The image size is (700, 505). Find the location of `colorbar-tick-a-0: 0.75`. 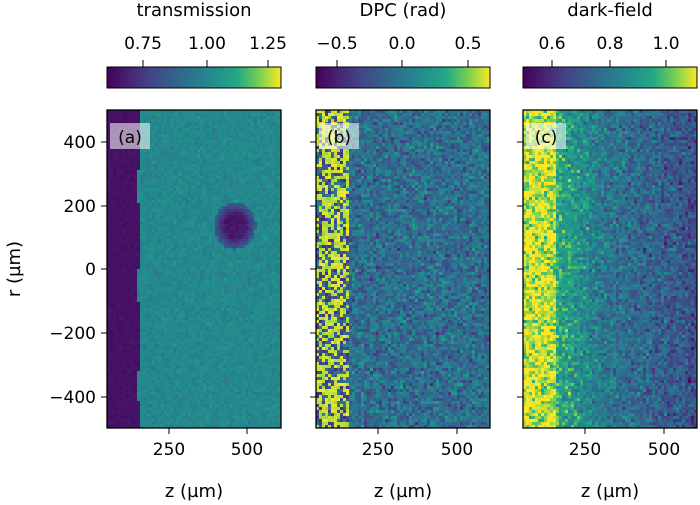

colorbar-tick-a-0: 0.75 is located at coordinates (143, 44).